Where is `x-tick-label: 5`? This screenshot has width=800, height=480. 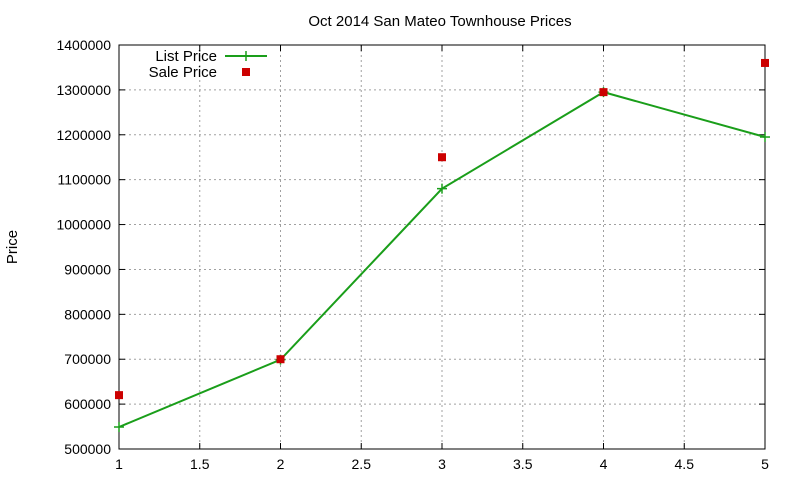
x-tick-label: 5 is located at coordinates (765, 464).